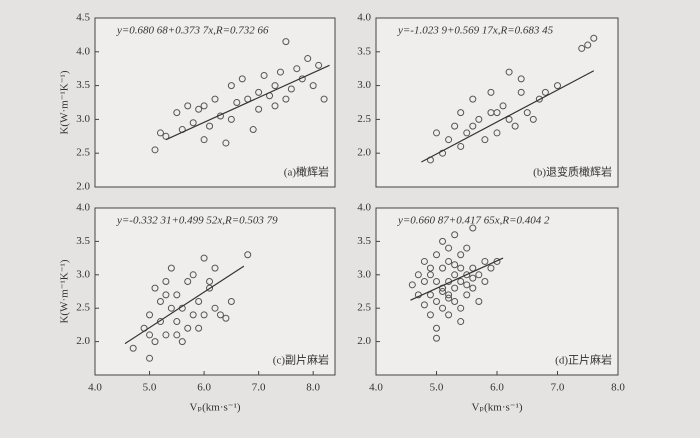 Image resolution: width=700 pixels, height=438 pixels. What do you see at coordinates (473, 221) in the screenshot?
I see `equation: y=0.660 87+0.417 65x,R=0.404 2` at bounding box center [473, 221].